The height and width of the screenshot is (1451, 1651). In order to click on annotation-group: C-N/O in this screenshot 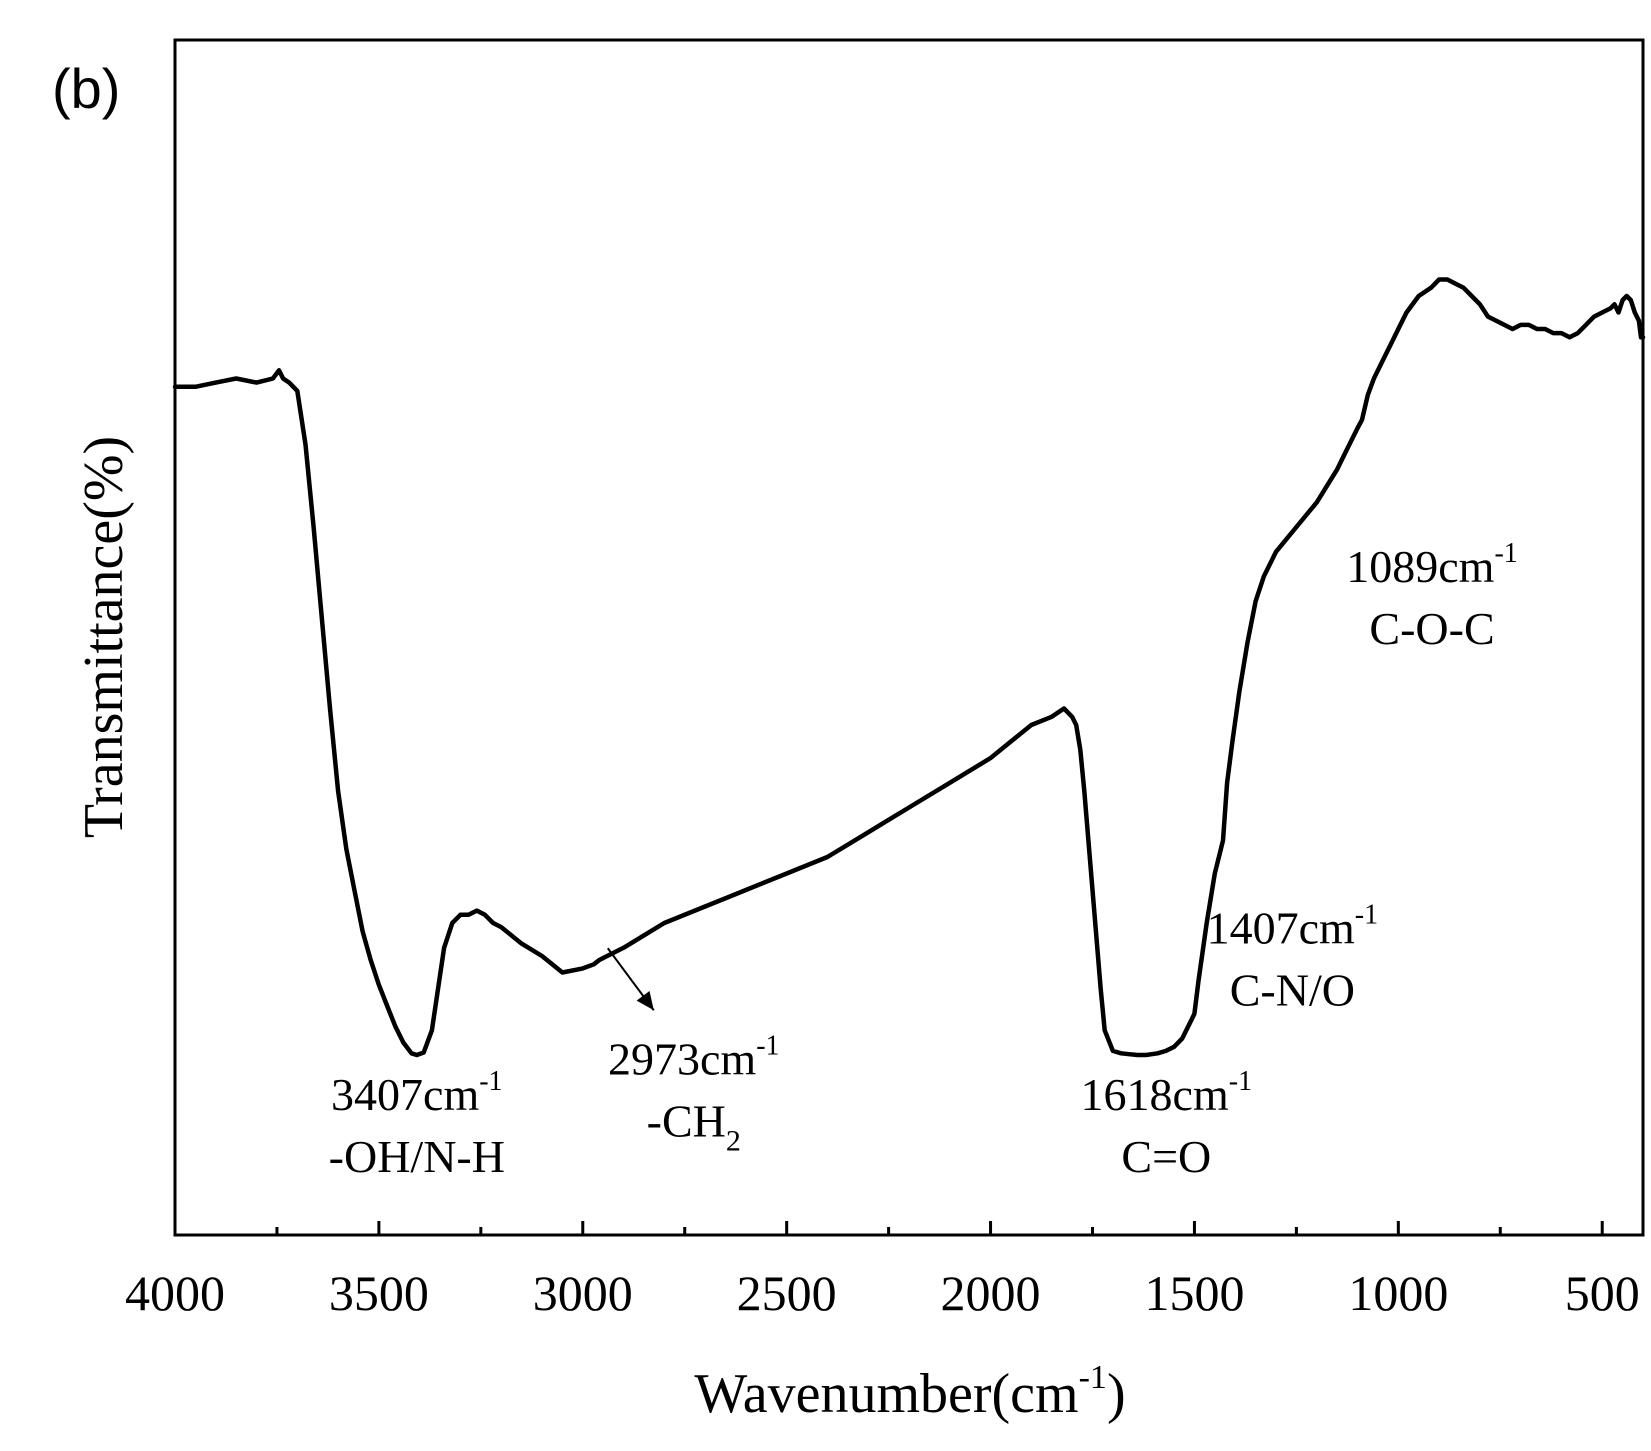, I will do `click(1292, 990)`.